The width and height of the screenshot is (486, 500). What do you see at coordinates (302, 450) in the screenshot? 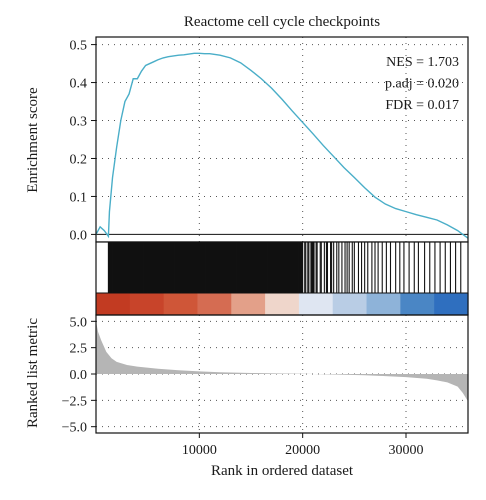
I see `x-tick-label: 20000` at bounding box center [302, 450].